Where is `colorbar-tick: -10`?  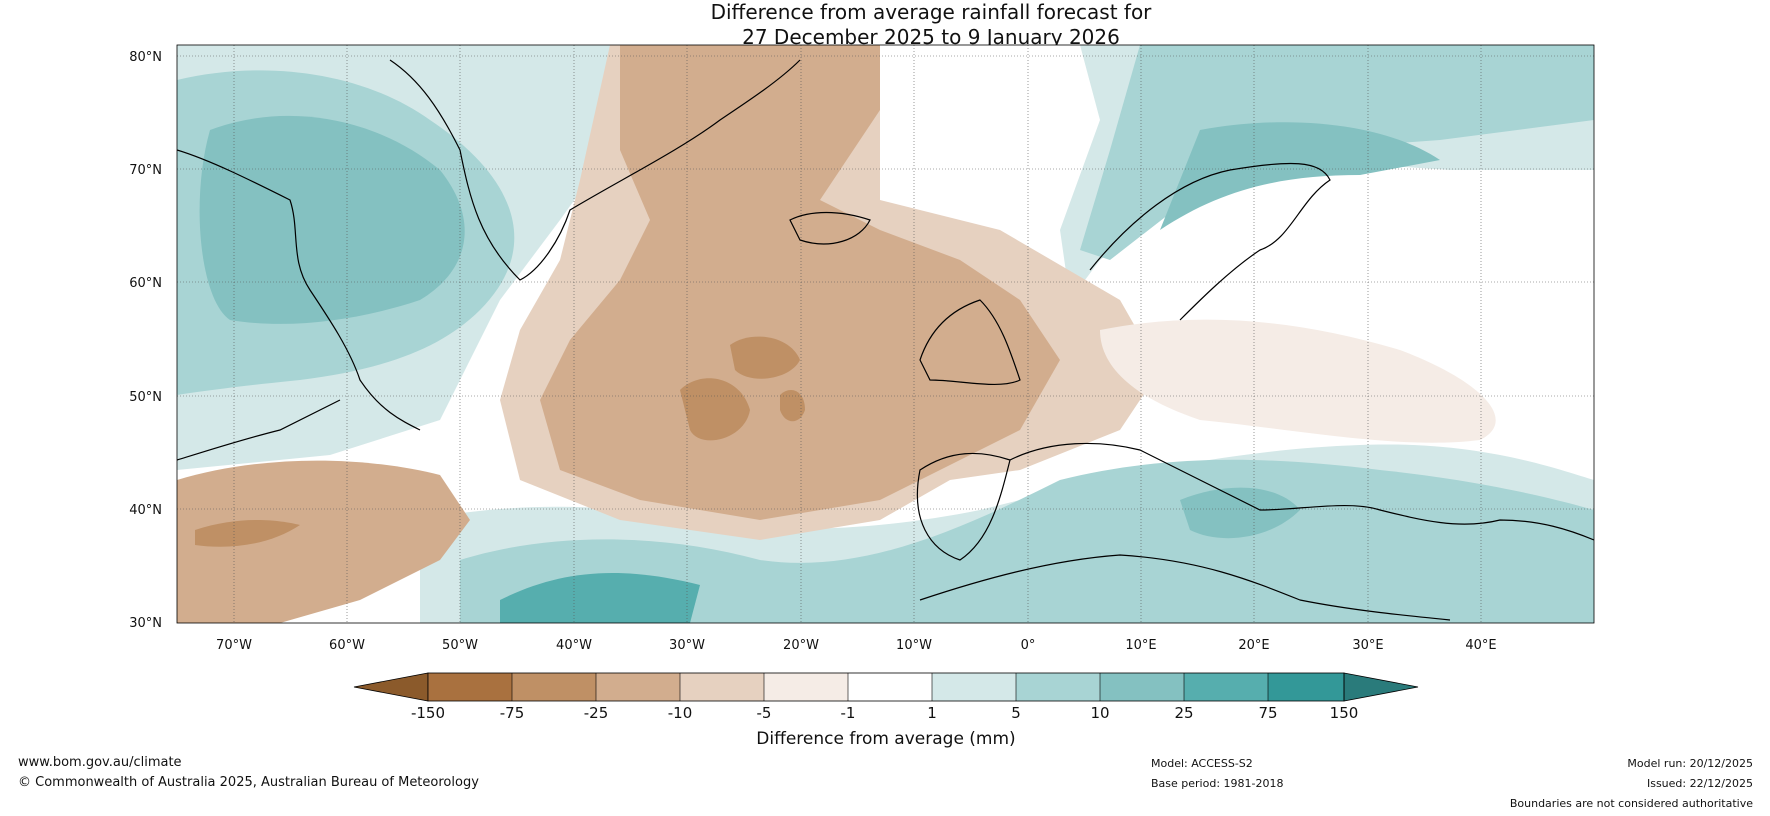
colorbar-tick: -10 is located at coordinates (680, 713).